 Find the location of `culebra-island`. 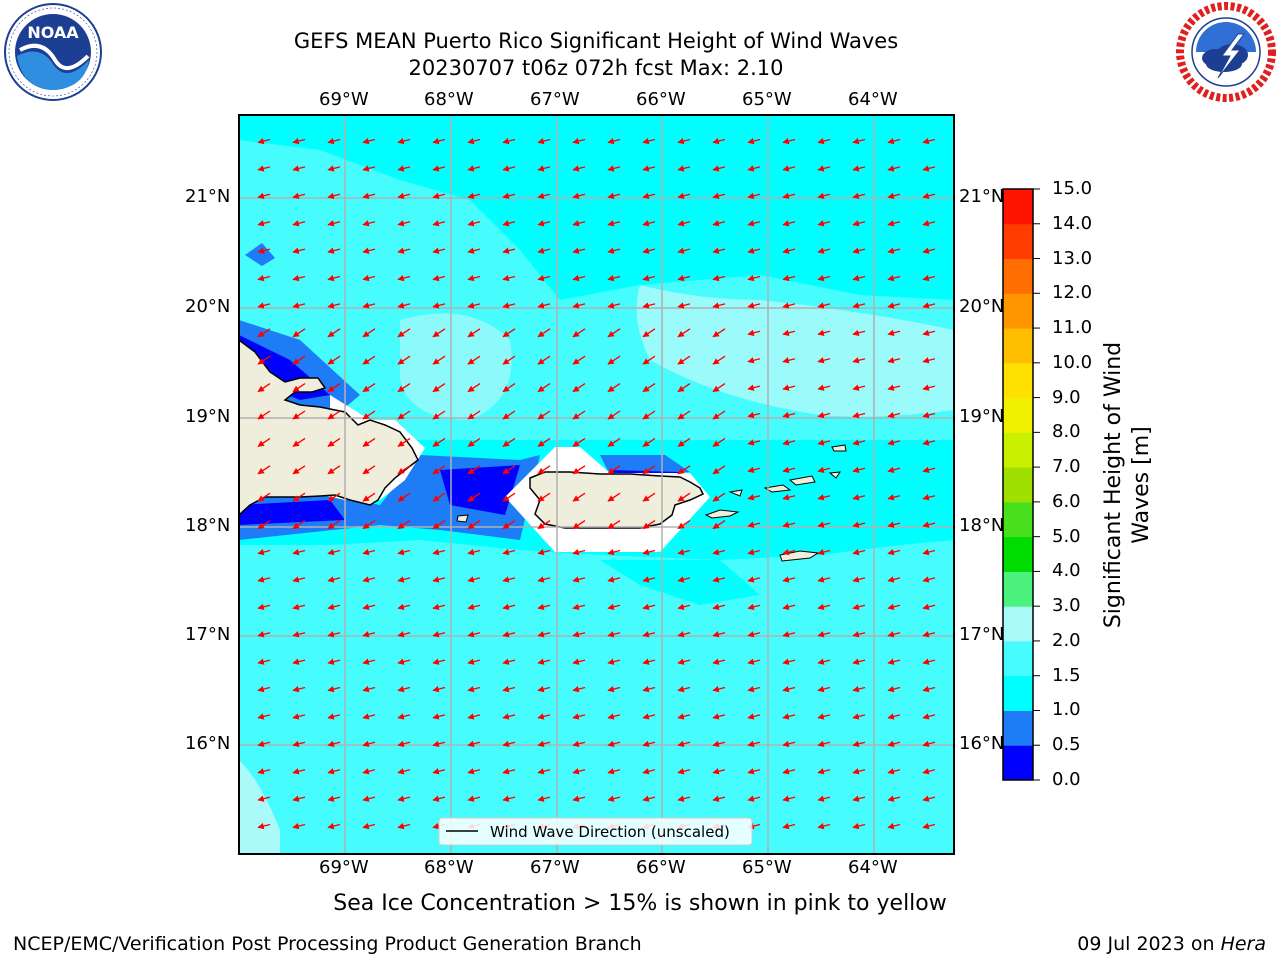

culebra-island is located at coordinates (735, 493).